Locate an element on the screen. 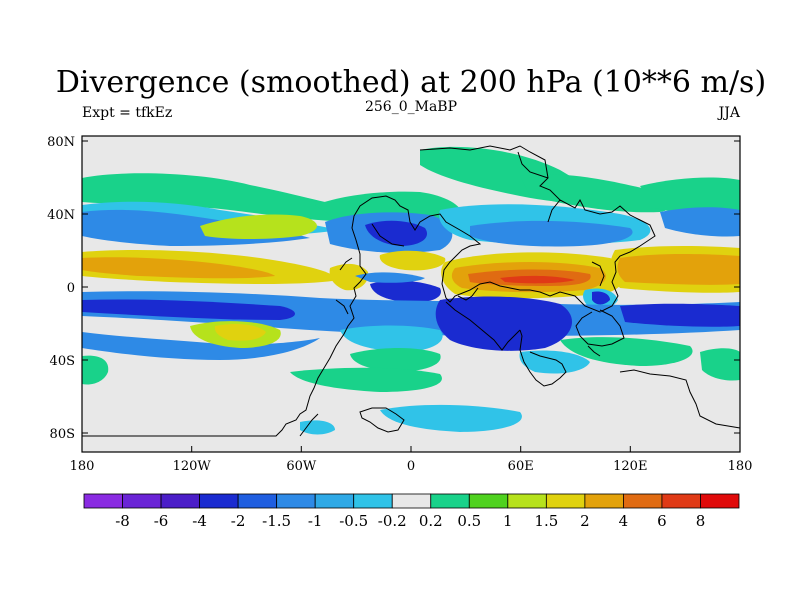  lon-tick-0: 0 is located at coordinates (411, 466).